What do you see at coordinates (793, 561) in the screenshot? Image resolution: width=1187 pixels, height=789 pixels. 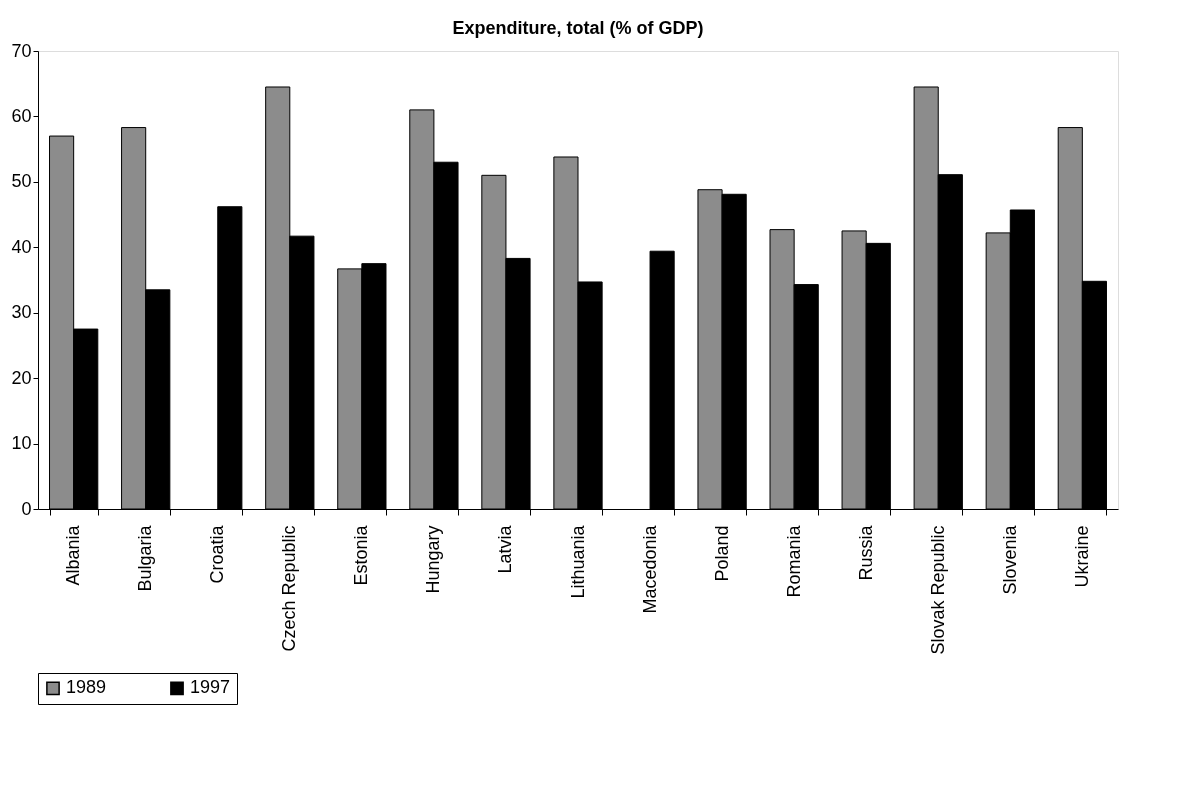 I see `x-tick-label: Romania` at bounding box center [793, 561].